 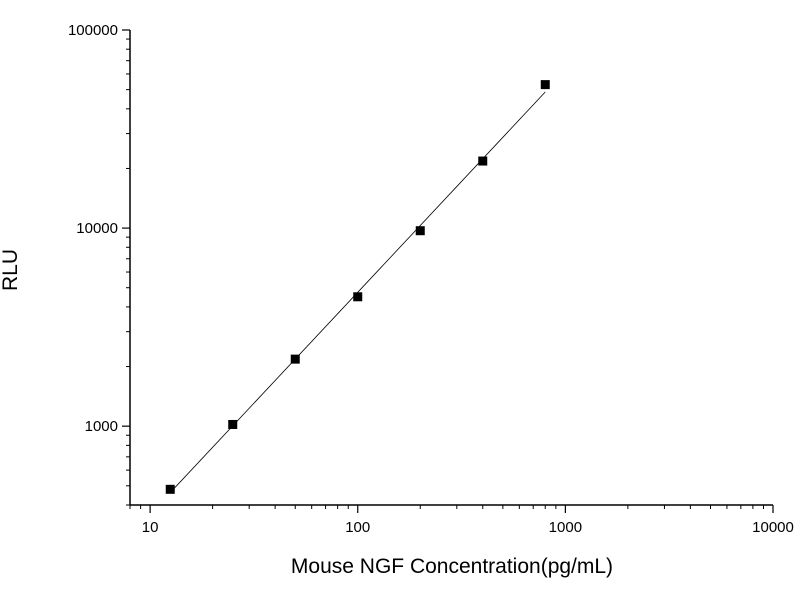 What do you see at coordinates (93, 30) in the screenshot?
I see `y-tick-label: 100000` at bounding box center [93, 30].